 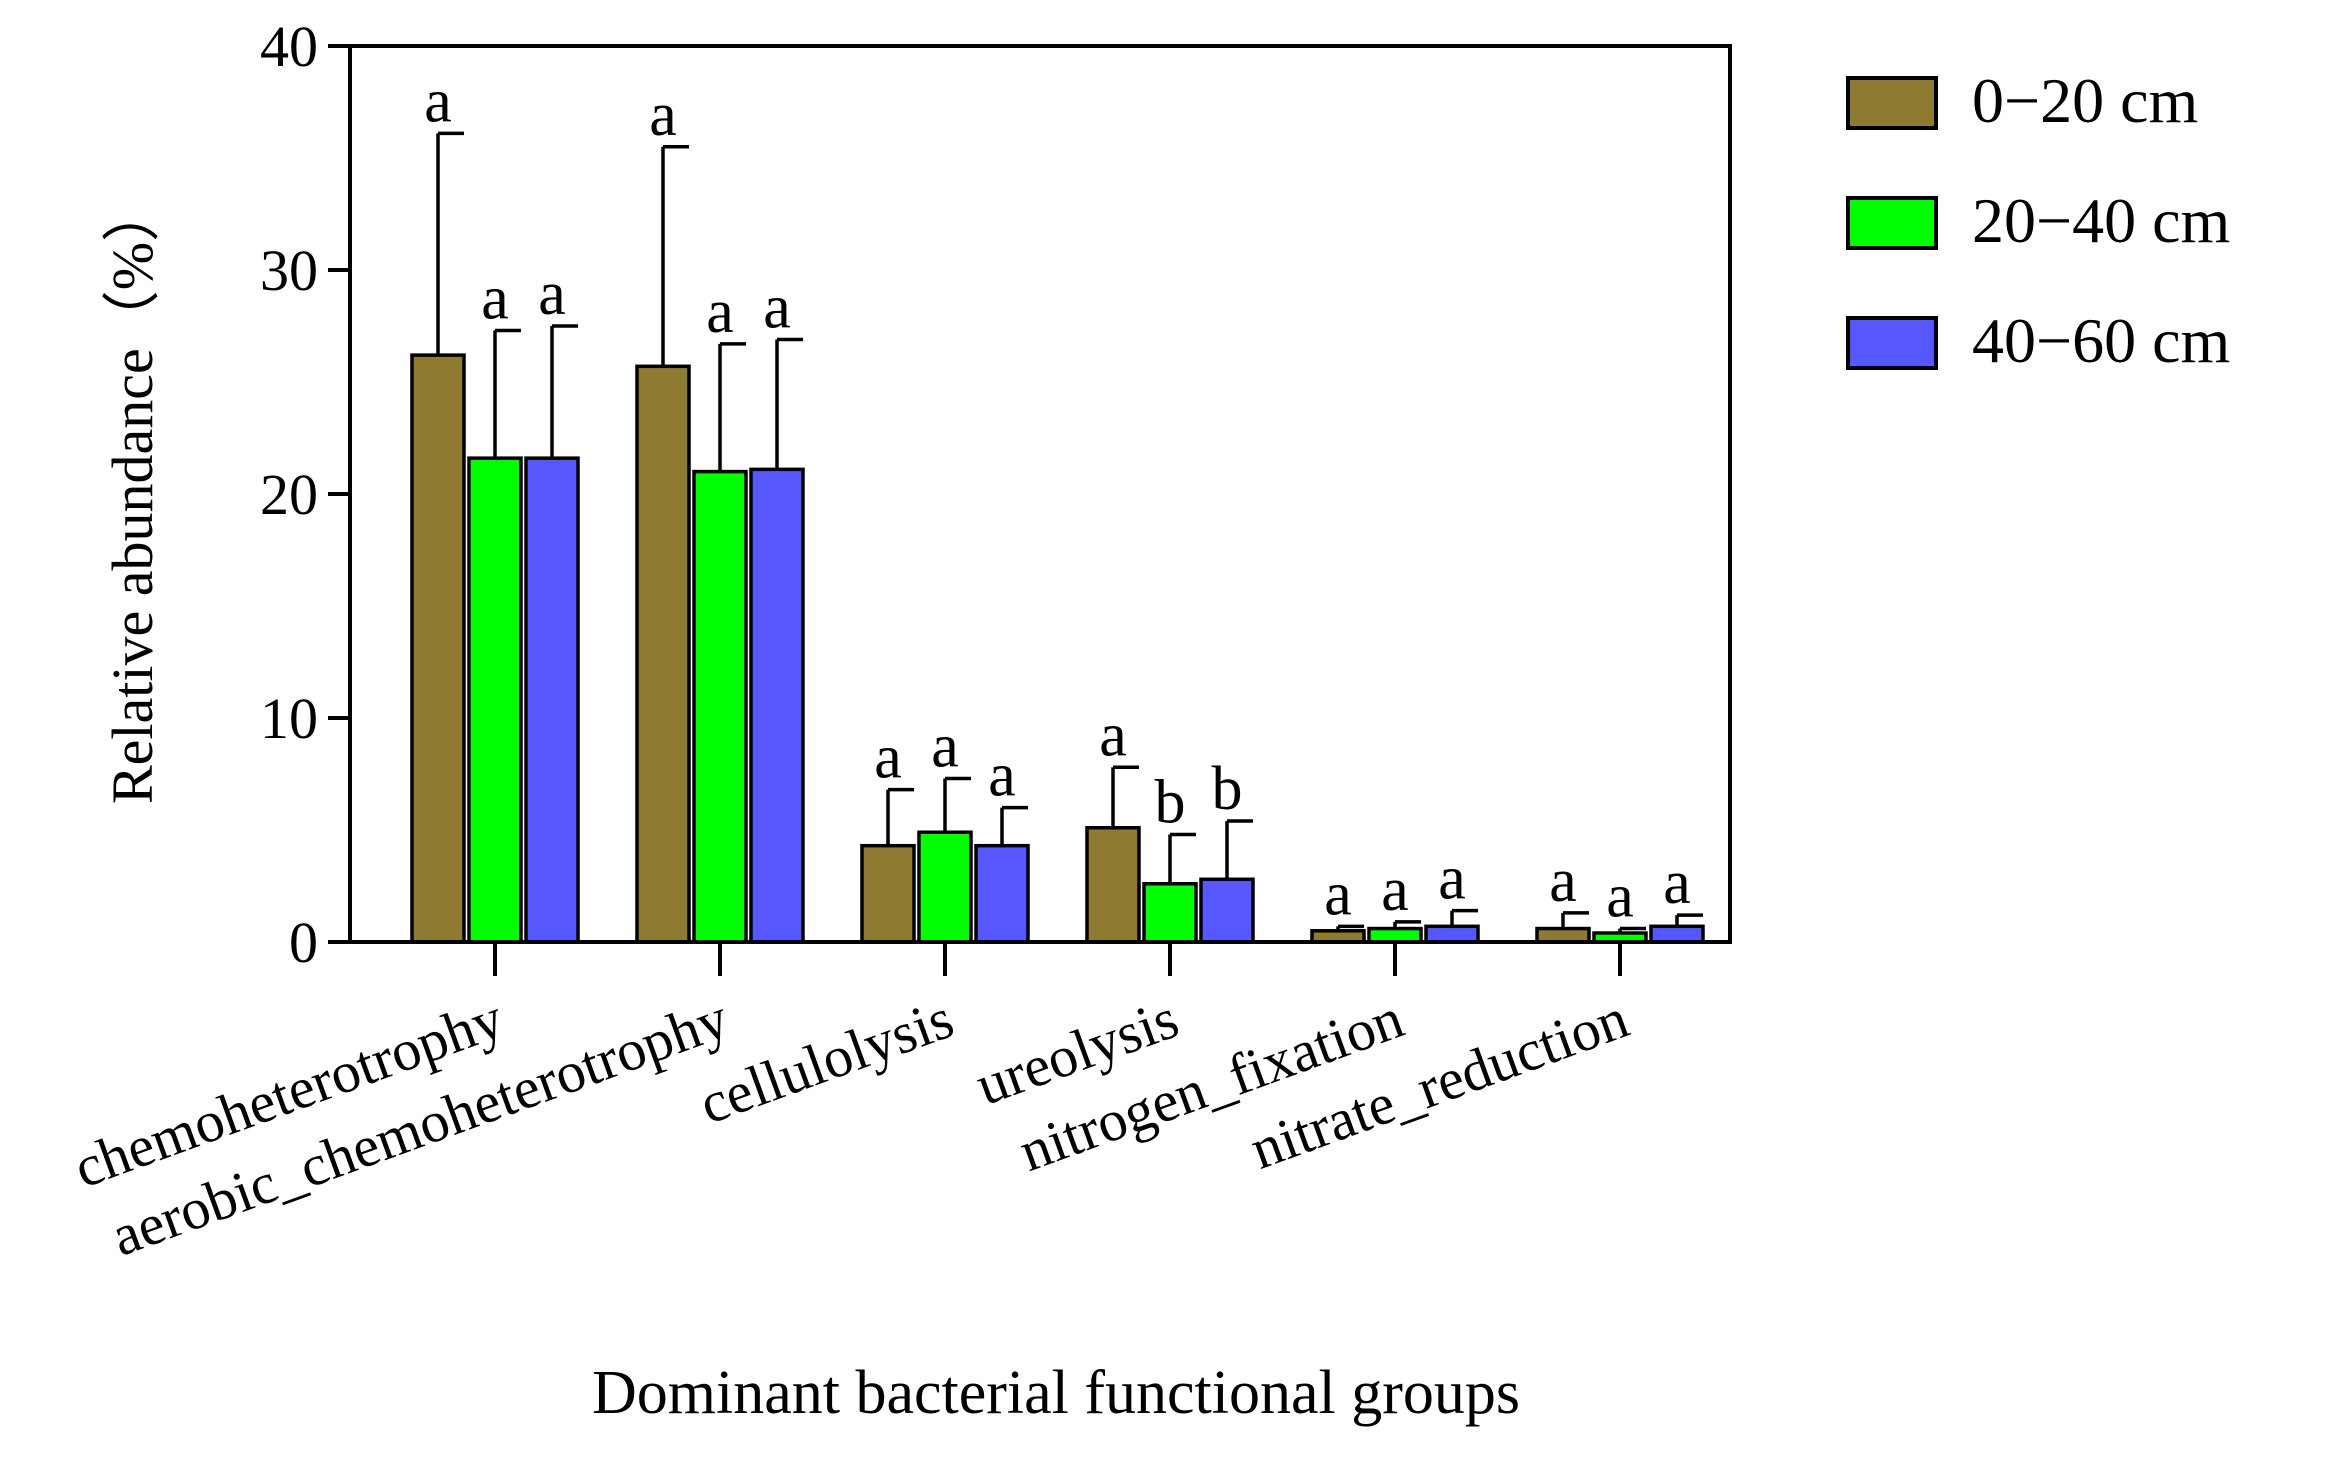 I want to click on legend-label: 20−40 cm, so click(x=2101, y=220).